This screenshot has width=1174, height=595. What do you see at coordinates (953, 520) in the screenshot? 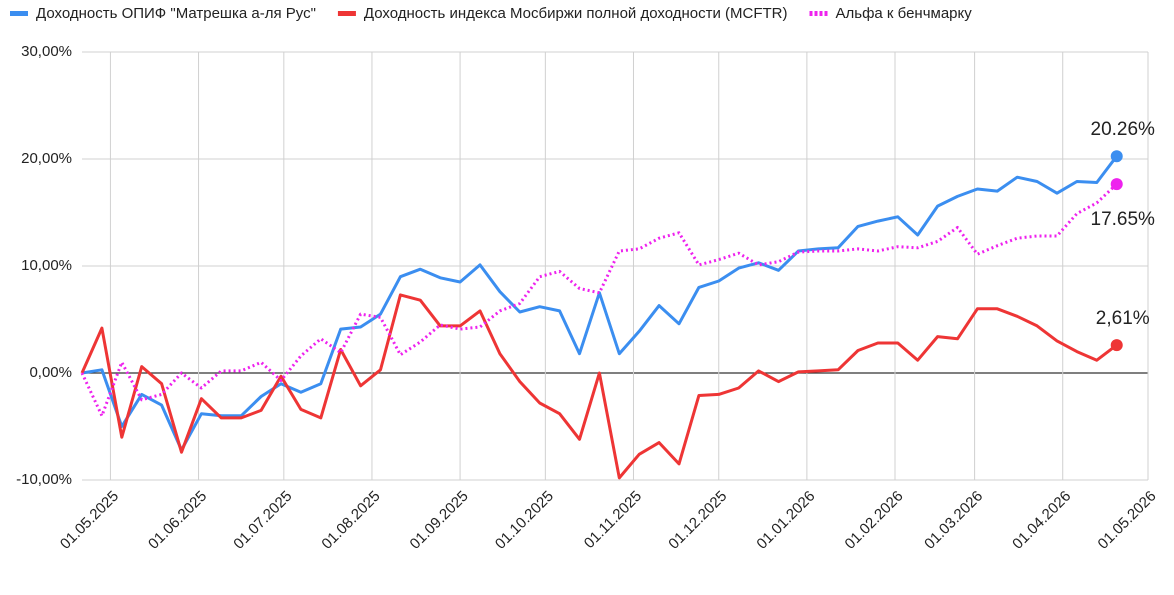
I see `x-tick-label: 01.03.2026` at bounding box center [953, 520].